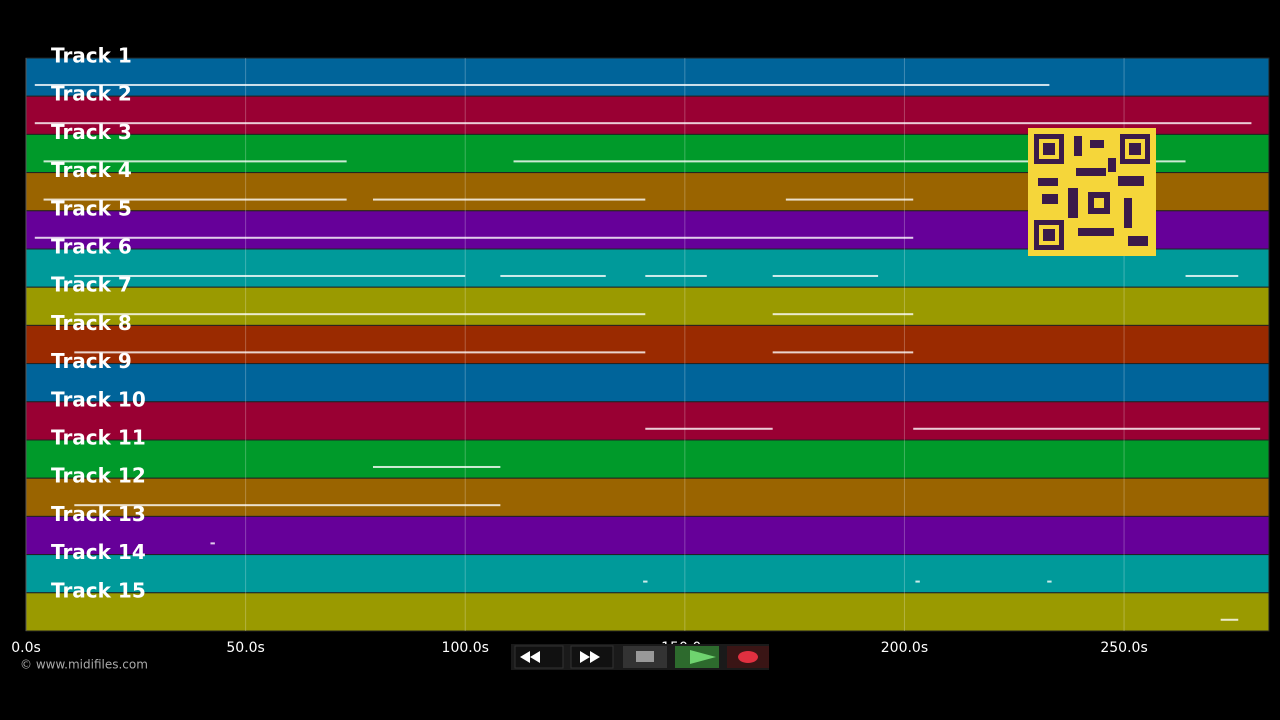 This screenshot has width=1280, height=720. Describe the element at coordinates (91, 208) in the screenshot. I see `track-name: Track 5` at that location.